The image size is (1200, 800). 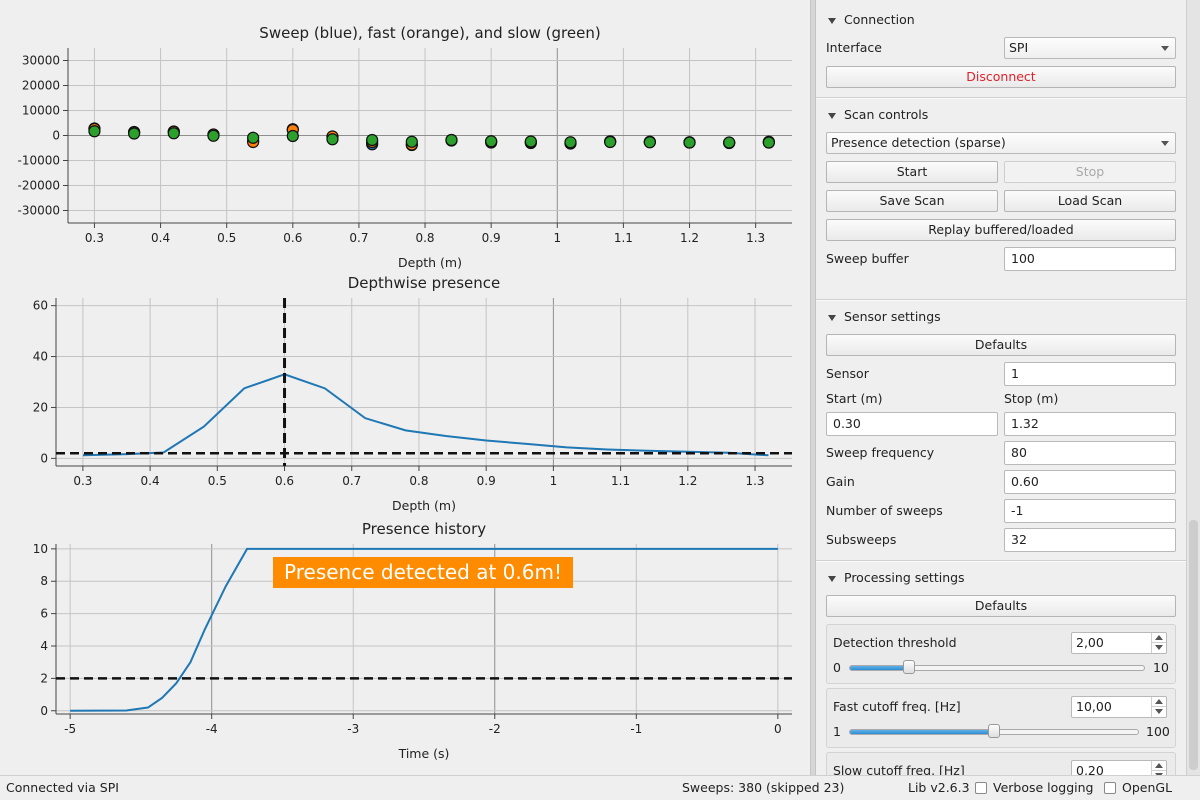 I want to click on number-of-sweeps-input: -1, so click(x=1090, y=511).